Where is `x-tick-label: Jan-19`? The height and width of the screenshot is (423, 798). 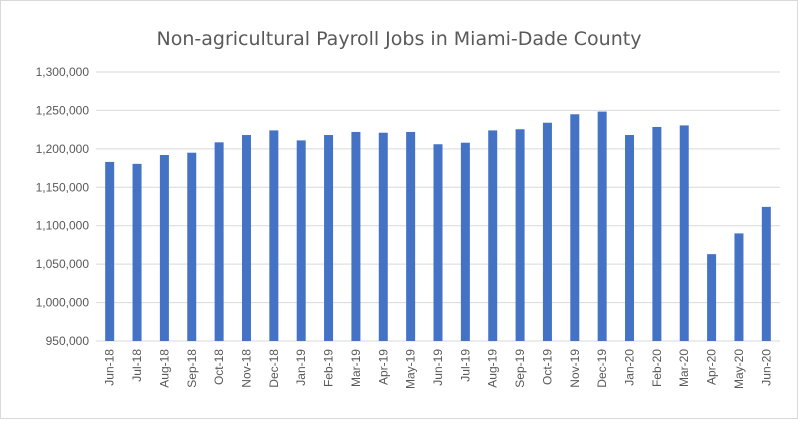
x-tick-label: Jan-19 is located at coordinates (301, 367).